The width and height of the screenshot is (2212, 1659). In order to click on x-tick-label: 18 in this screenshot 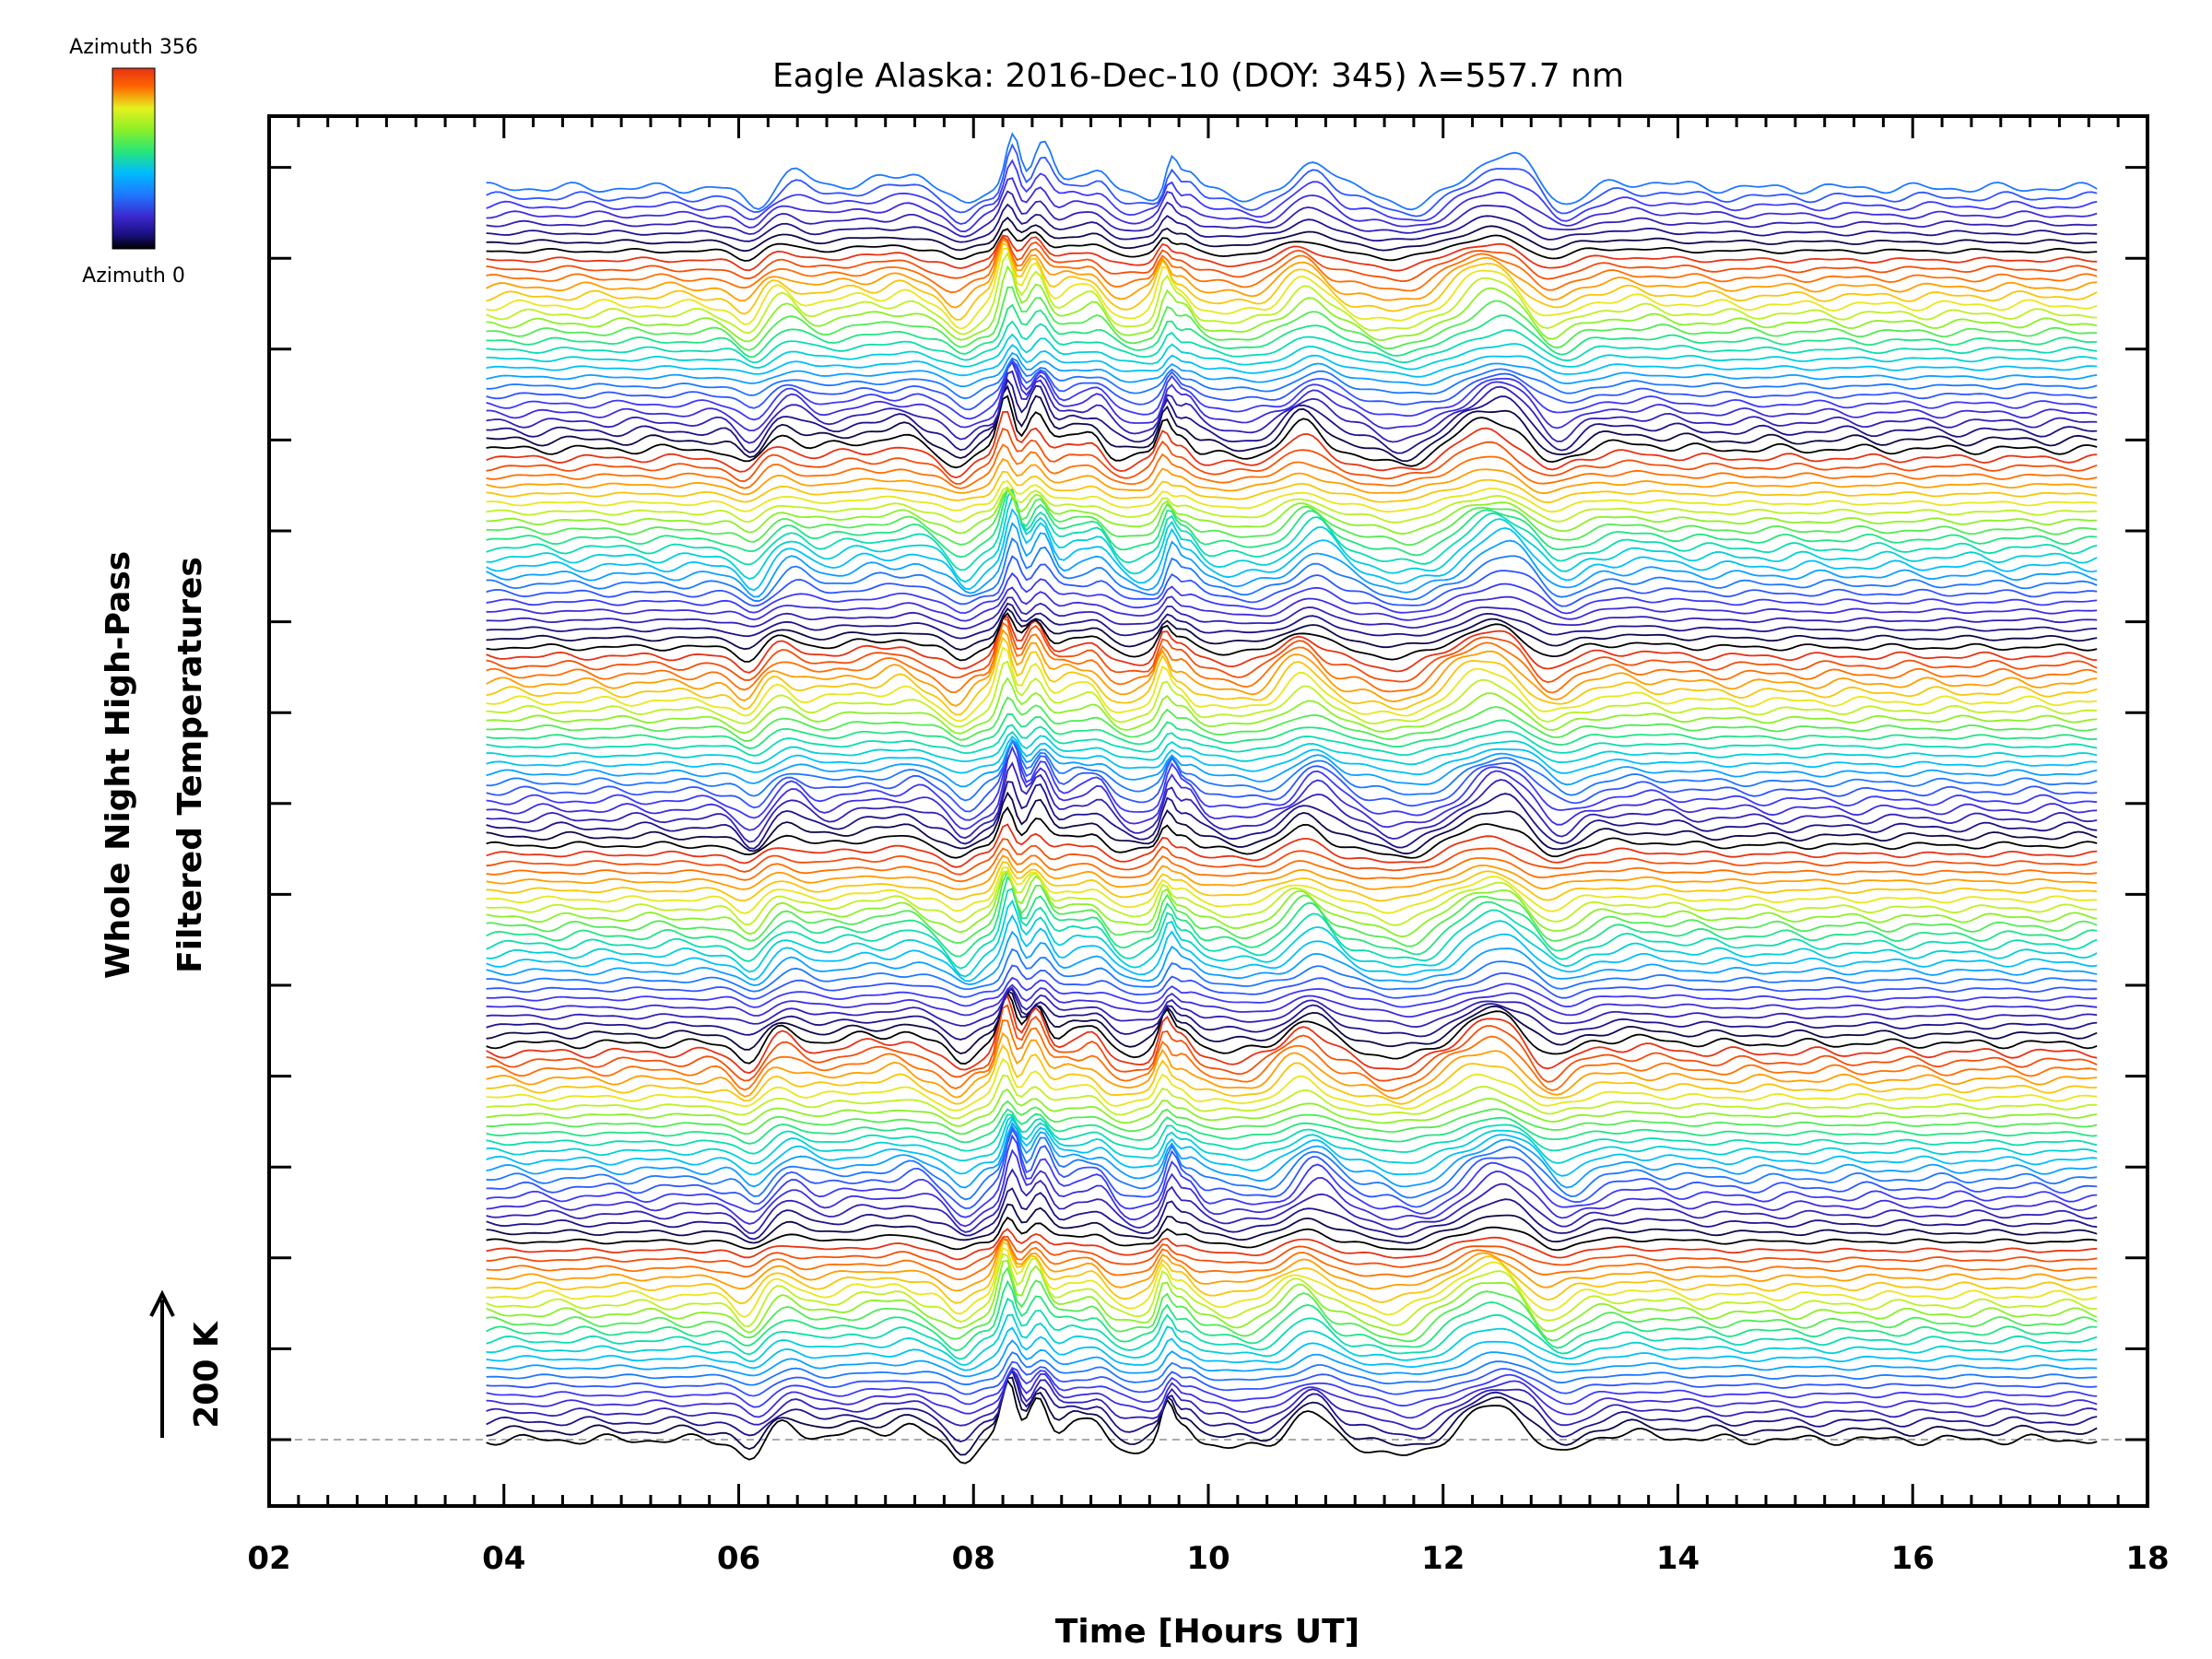, I will do `click(2147, 1558)`.